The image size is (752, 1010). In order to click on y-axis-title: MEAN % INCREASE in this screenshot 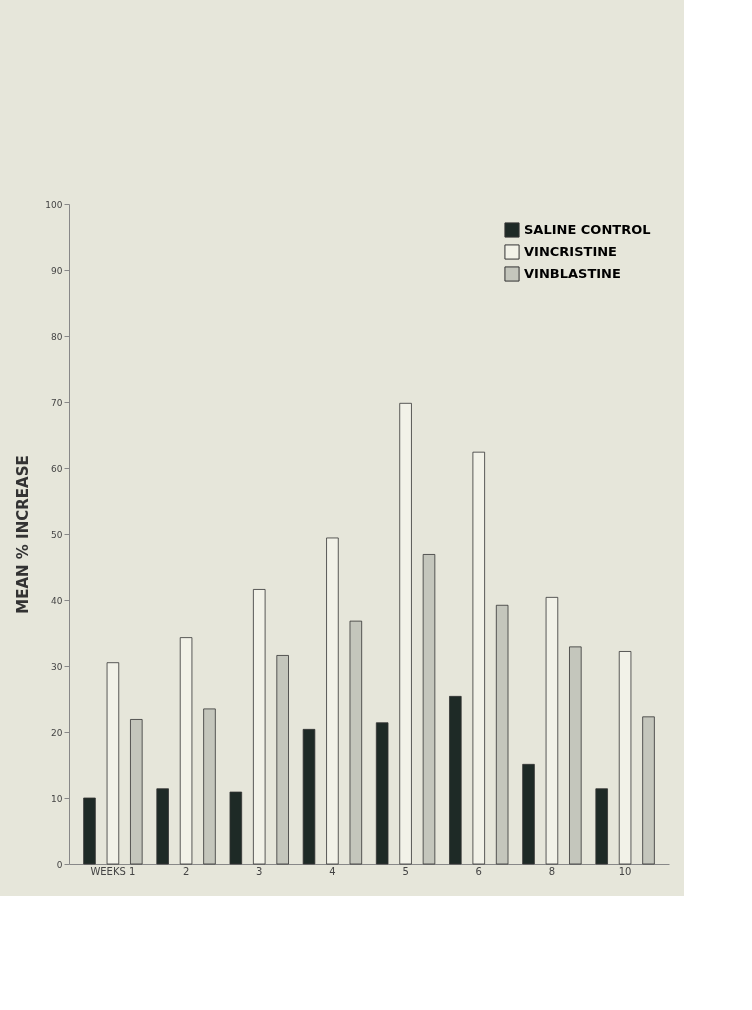, I will do `click(23, 534)`.